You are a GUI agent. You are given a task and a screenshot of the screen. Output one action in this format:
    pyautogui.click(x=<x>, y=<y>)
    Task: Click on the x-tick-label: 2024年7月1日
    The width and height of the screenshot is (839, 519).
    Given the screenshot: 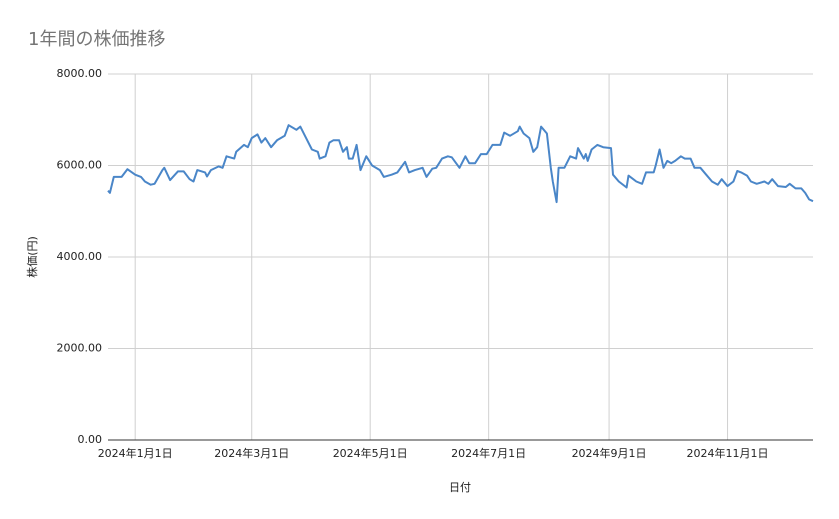 What is the action you would take?
    pyautogui.click(x=488, y=453)
    